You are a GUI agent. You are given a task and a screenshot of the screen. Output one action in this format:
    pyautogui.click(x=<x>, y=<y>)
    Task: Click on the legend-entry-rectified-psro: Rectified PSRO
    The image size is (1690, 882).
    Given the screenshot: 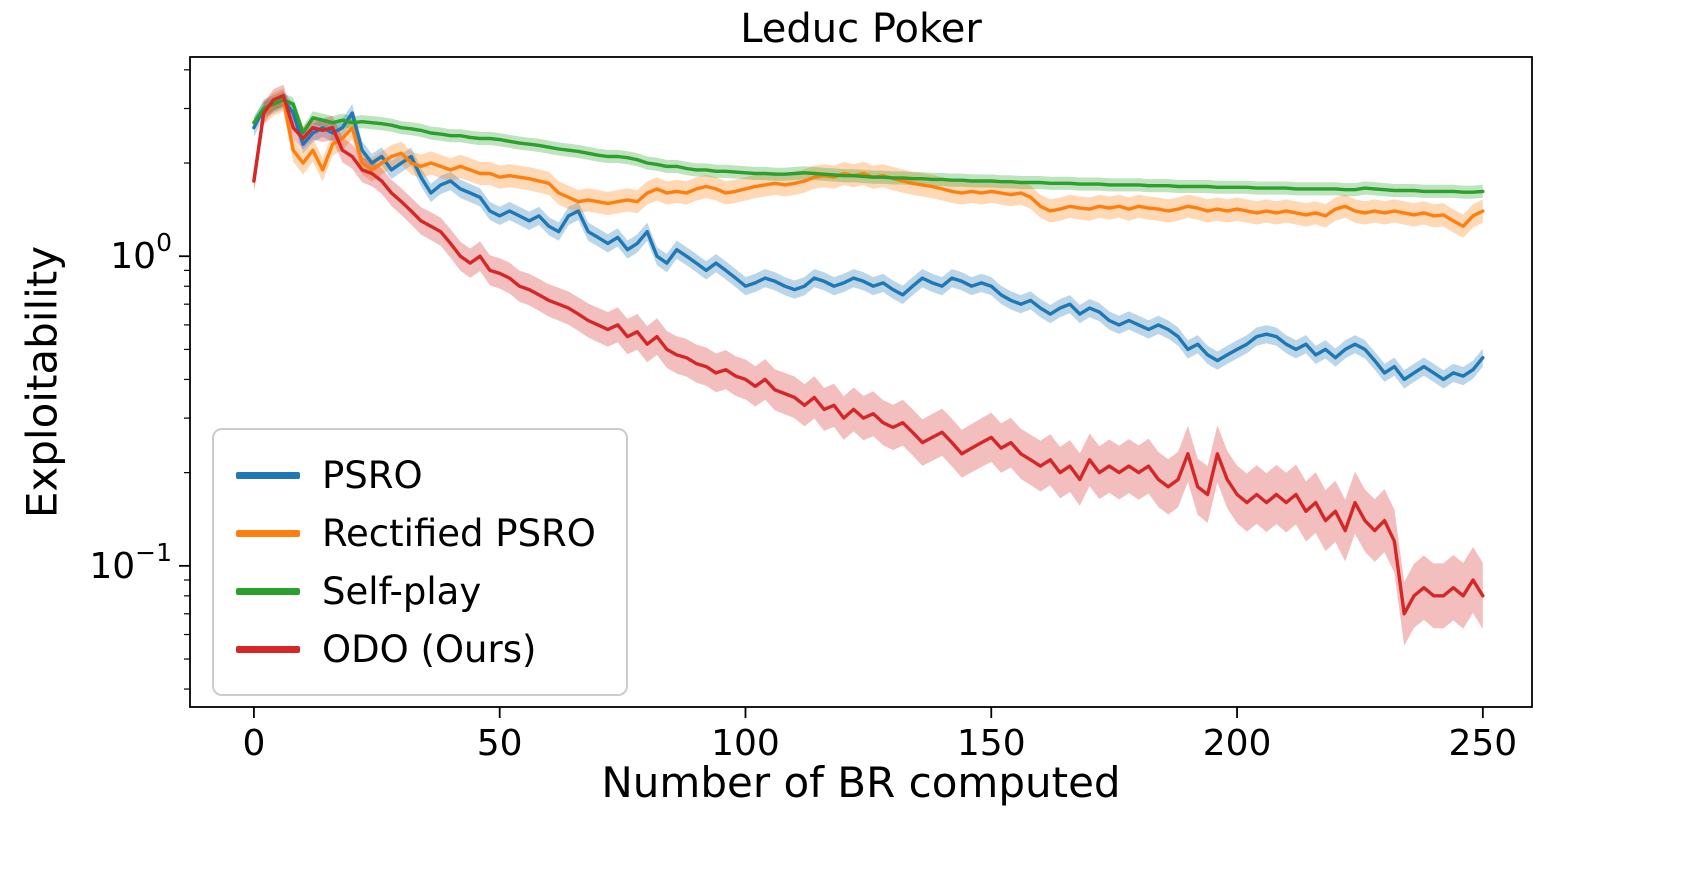 What is the action you would take?
    pyautogui.click(x=416, y=533)
    